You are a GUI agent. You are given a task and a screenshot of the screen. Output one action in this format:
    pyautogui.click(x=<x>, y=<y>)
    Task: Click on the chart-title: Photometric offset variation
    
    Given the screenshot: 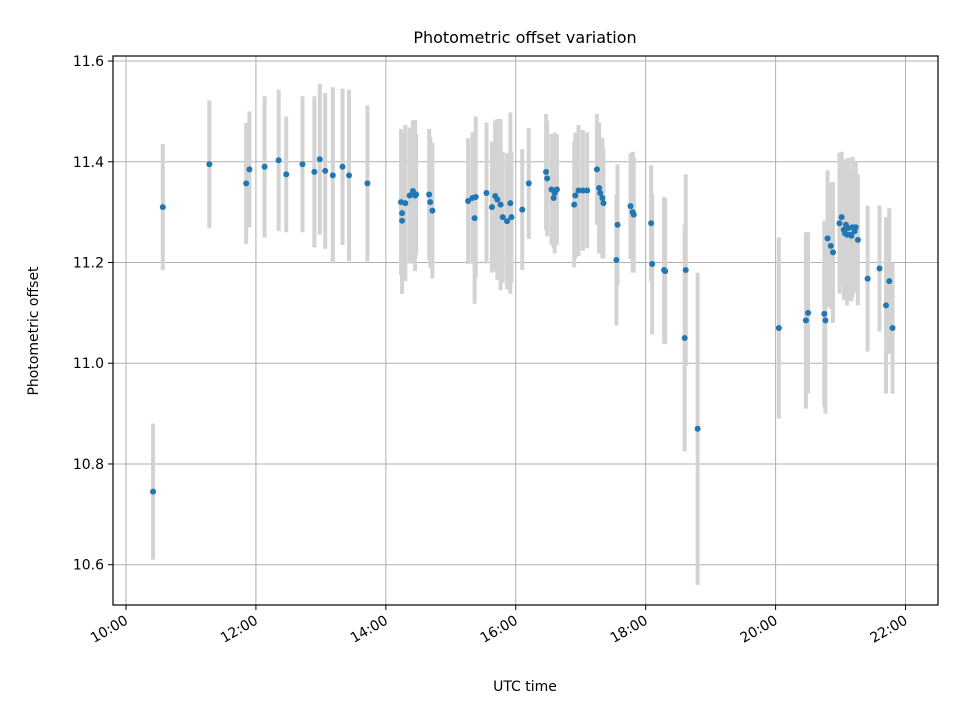 What is the action you would take?
    pyautogui.click(x=524, y=37)
    